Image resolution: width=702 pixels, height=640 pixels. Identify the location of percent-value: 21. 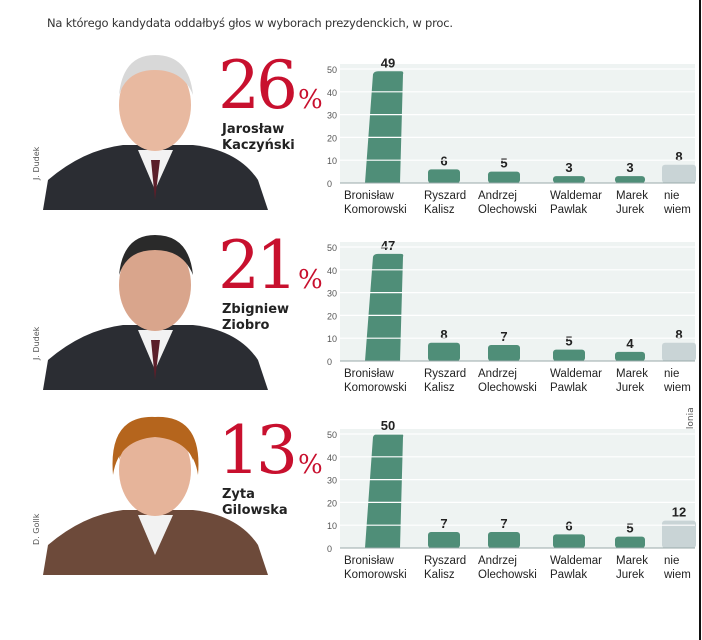
(258, 265).